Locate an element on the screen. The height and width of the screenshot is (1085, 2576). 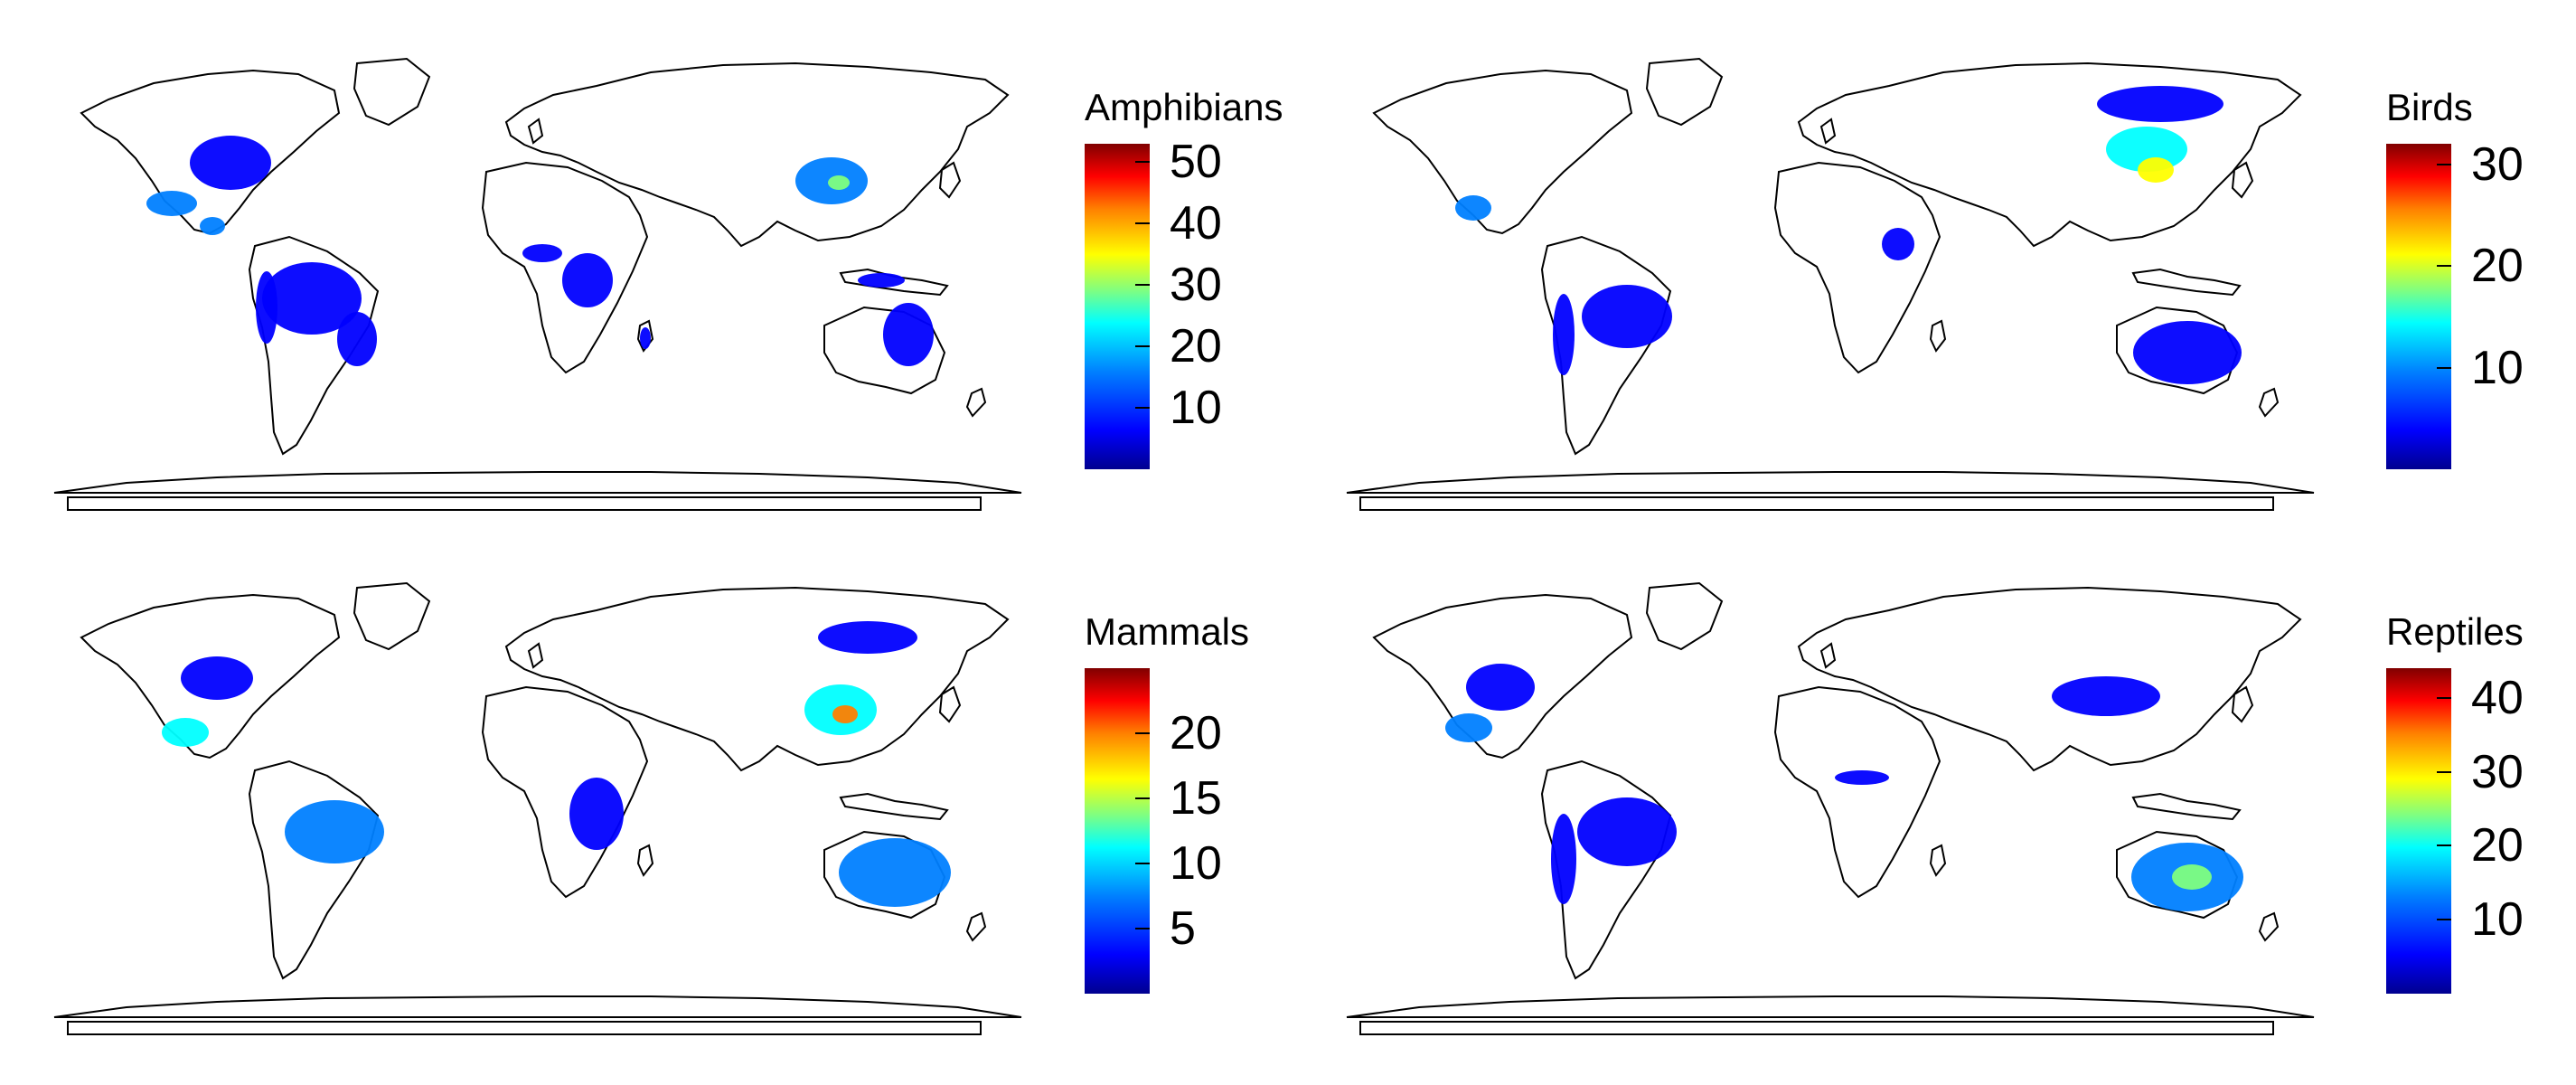
richness-patch-amazon is located at coordinates (312, 299).